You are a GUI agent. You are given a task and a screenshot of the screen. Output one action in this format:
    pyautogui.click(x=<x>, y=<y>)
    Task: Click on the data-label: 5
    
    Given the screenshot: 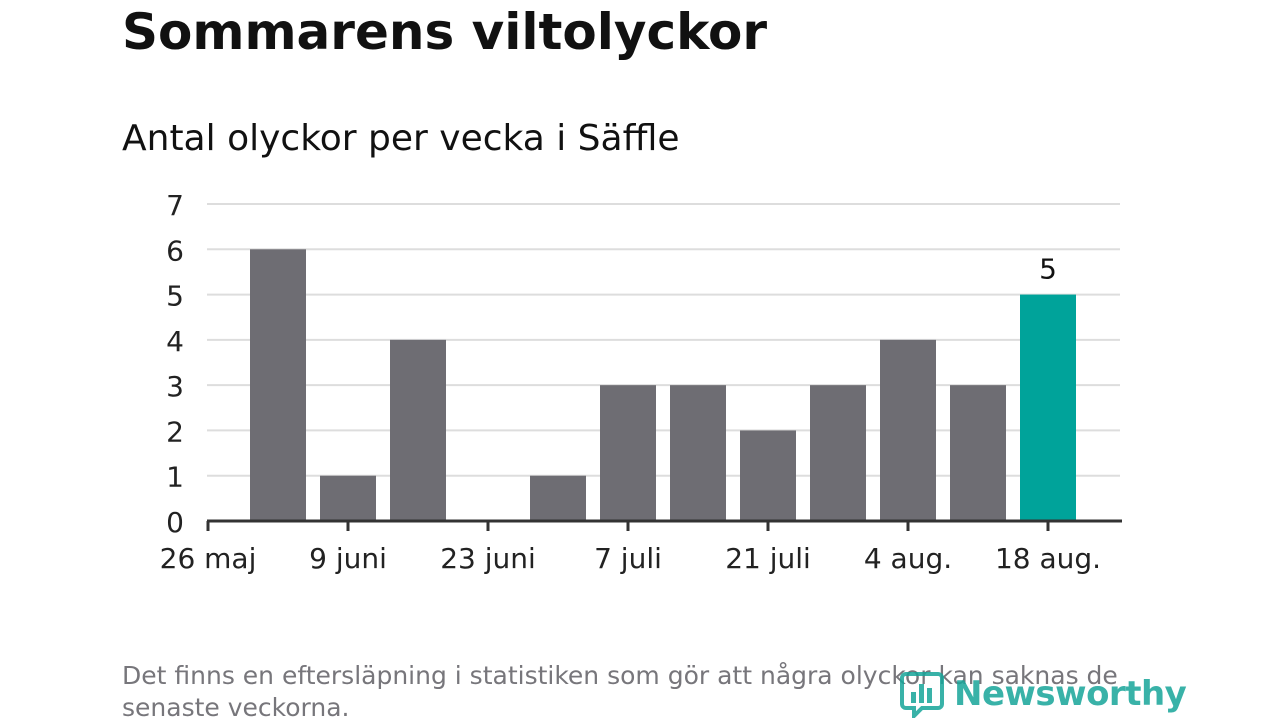 What is the action you would take?
    pyautogui.click(x=1048, y=269)
    